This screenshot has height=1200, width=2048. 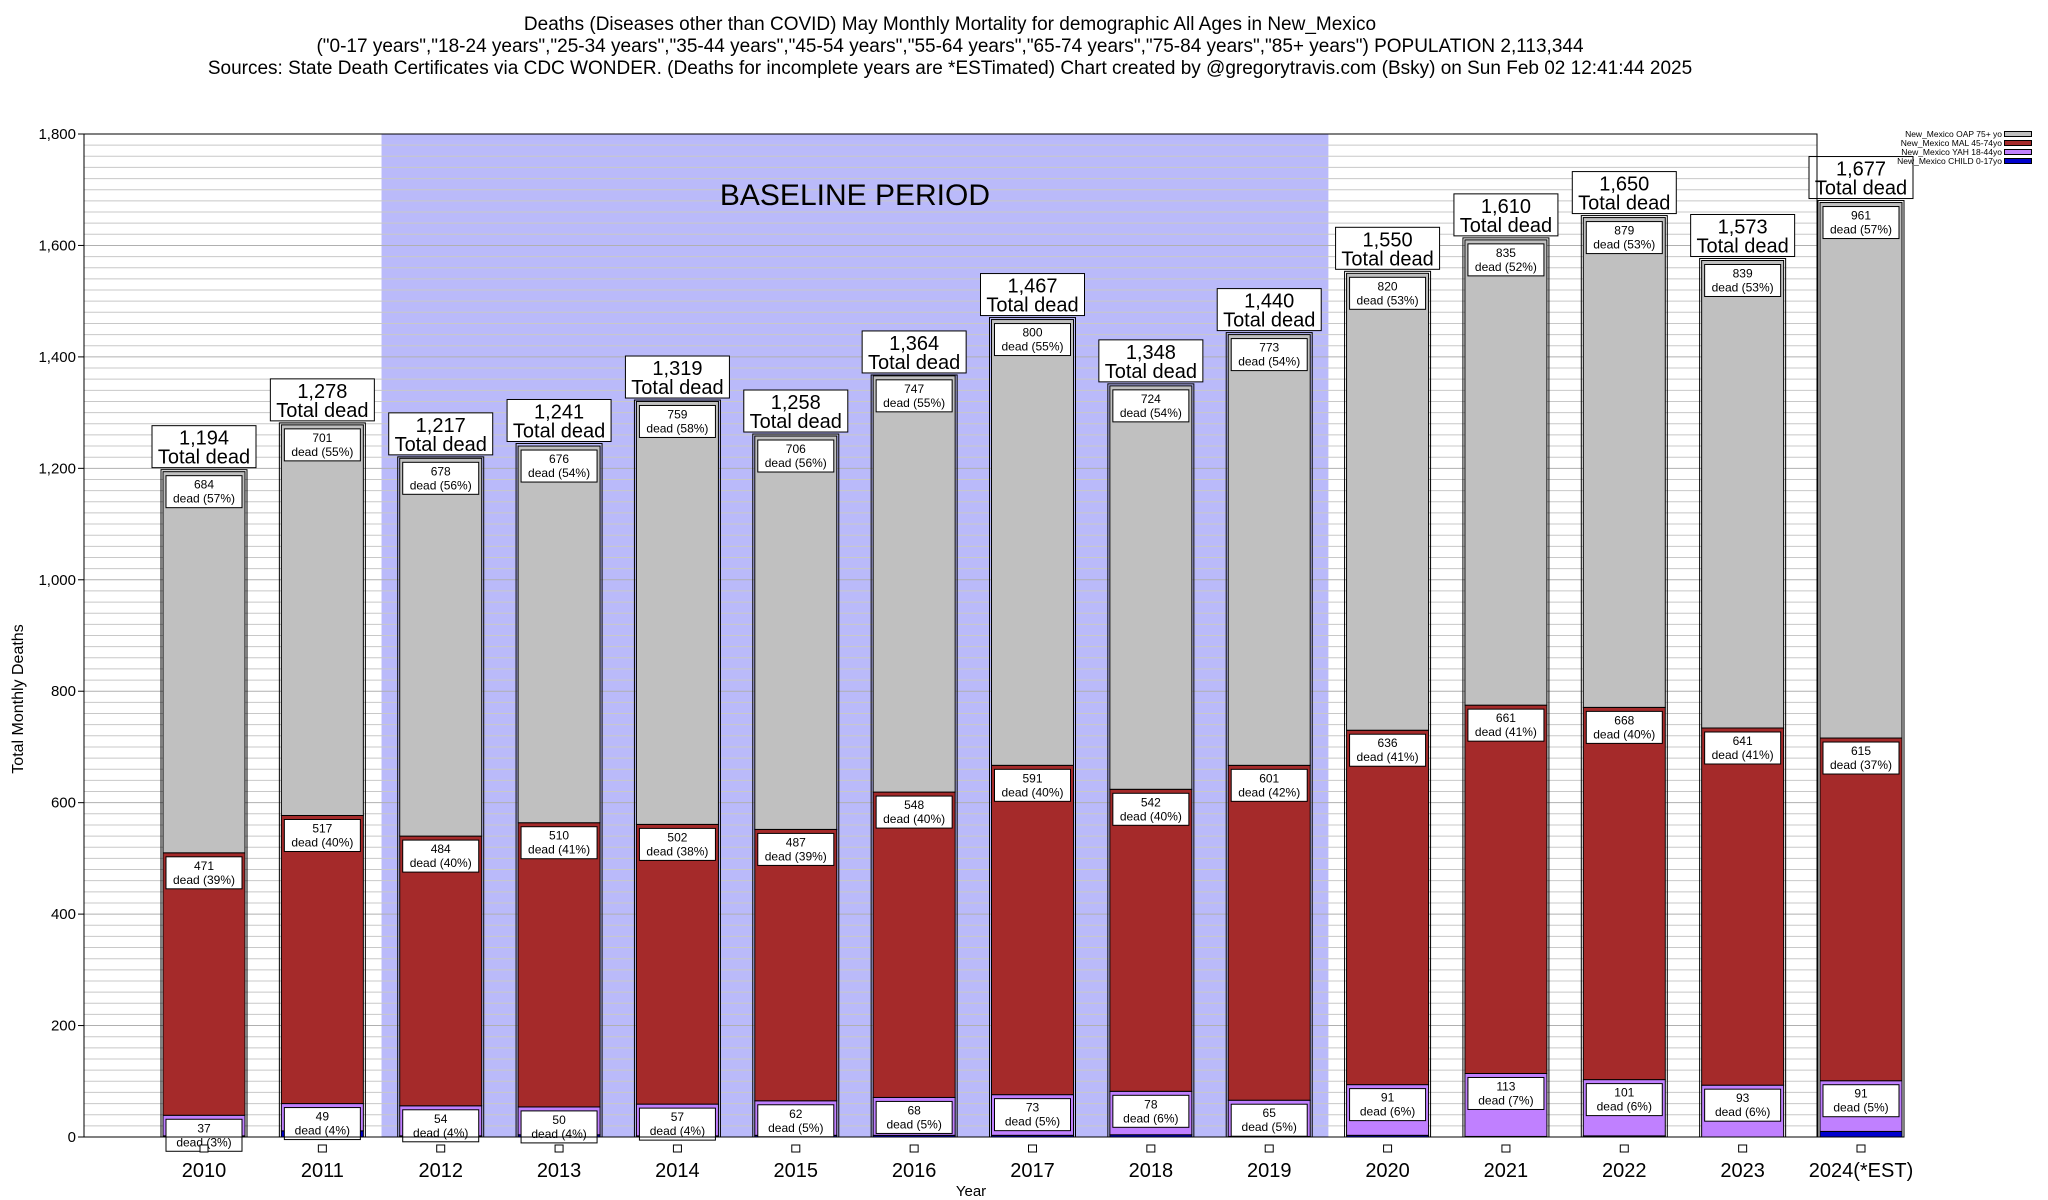 What do you see at coordinates (1951, 152) in the screenshot?
I see `legend-label-yah: New_Mexico YAH 18-44yo` at bounding box center [1951, 152].